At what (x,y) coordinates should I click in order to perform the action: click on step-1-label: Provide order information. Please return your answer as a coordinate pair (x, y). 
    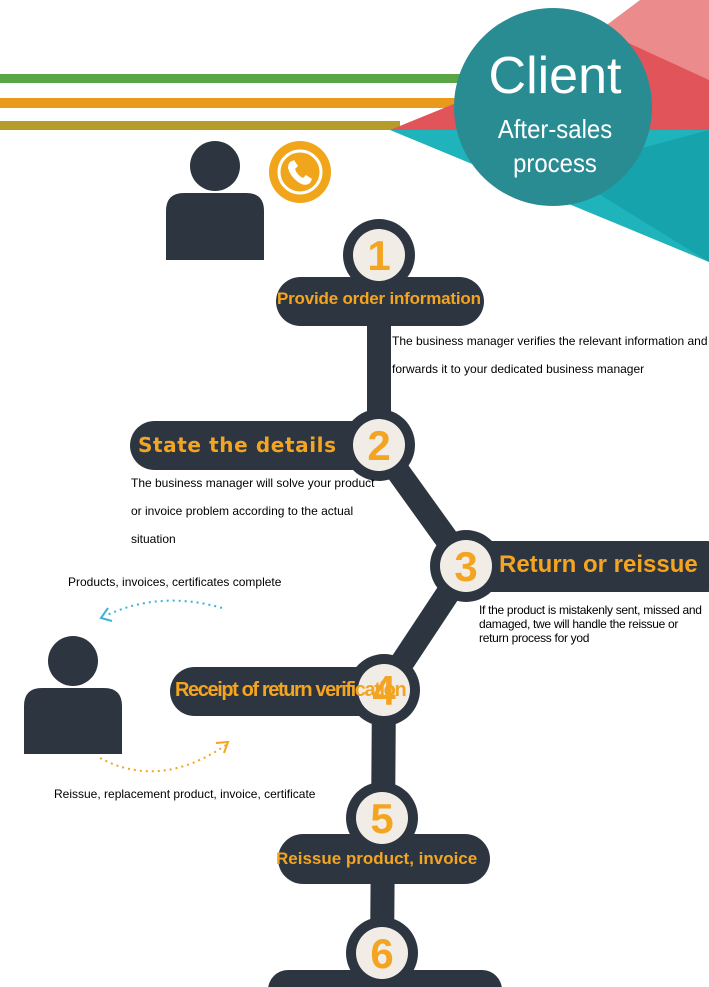
    Looking at the image, I should click on (379, 298).